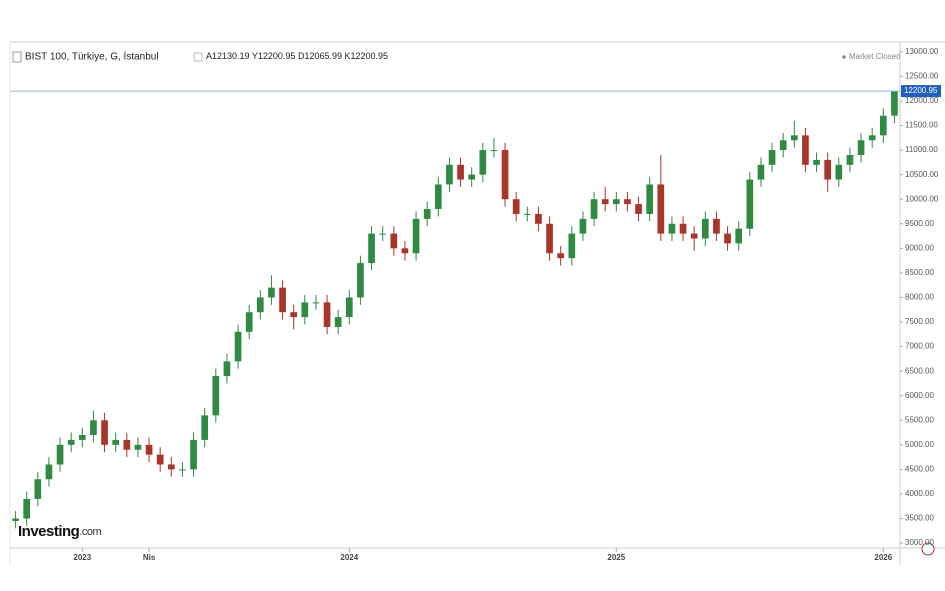 The width and height of the screenshot is (945, 591). I want to click on x-tick-label: 2026, so click(883, 557).